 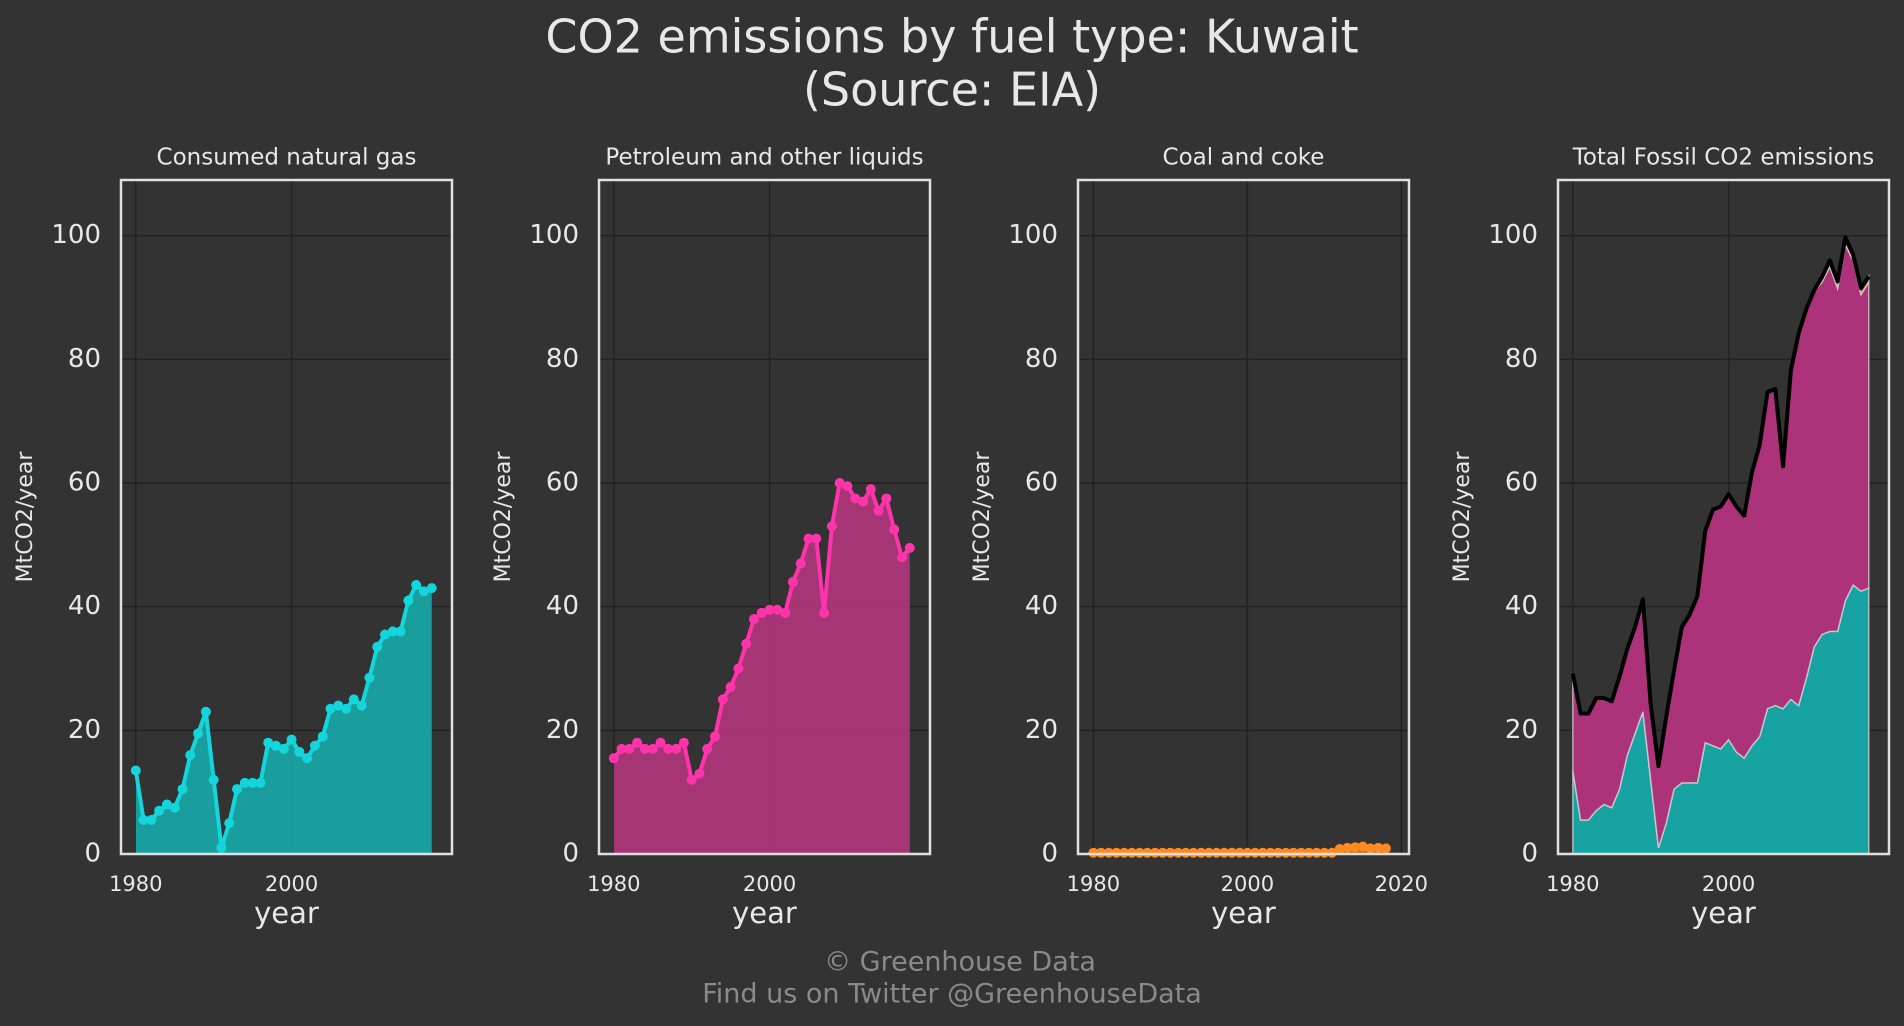 What do you see at coordinates (1244, 158) in the screenshot?
I see `panel-title: Coal and coke` at bounding box center [1244, 158].